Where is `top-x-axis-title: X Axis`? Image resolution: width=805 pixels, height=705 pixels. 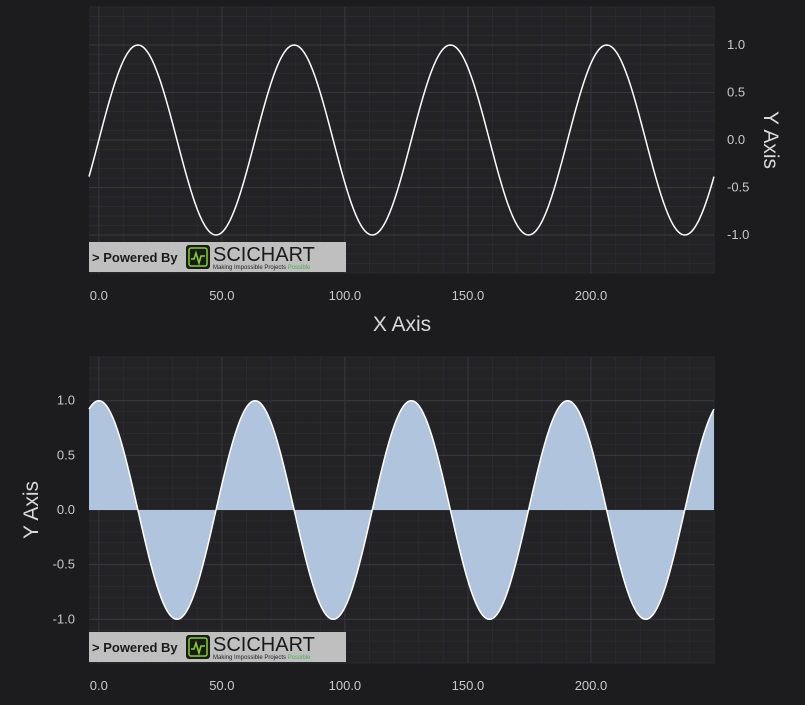
top-x-axis-title: X Axis is located at coordinates (402, 324).